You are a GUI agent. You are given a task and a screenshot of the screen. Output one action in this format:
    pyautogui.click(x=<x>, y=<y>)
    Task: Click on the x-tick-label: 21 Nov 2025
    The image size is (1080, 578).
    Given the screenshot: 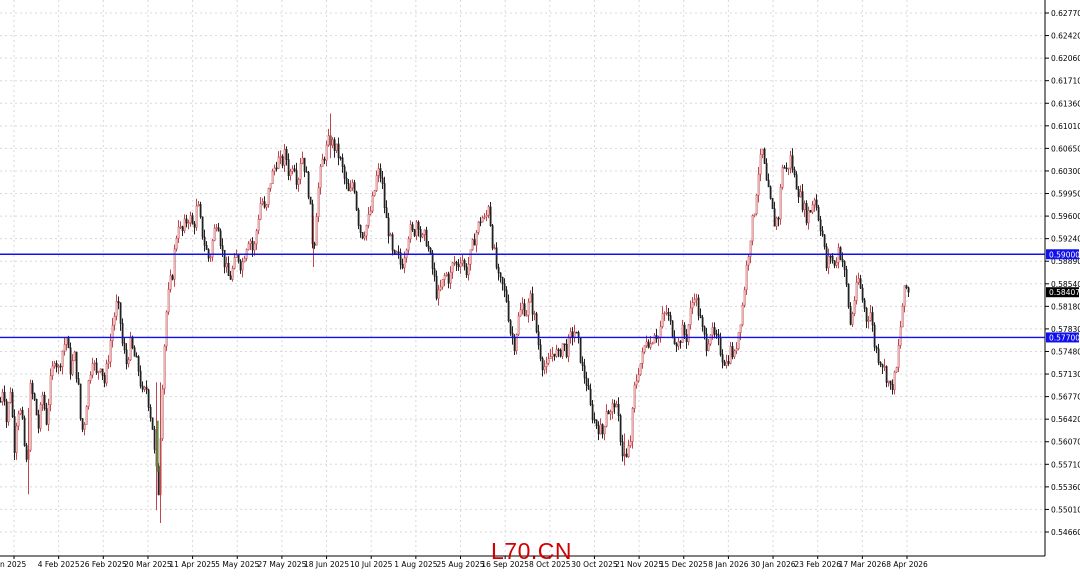 What is the action you would take?
    pyautogui.click(x=639, y=564)
    